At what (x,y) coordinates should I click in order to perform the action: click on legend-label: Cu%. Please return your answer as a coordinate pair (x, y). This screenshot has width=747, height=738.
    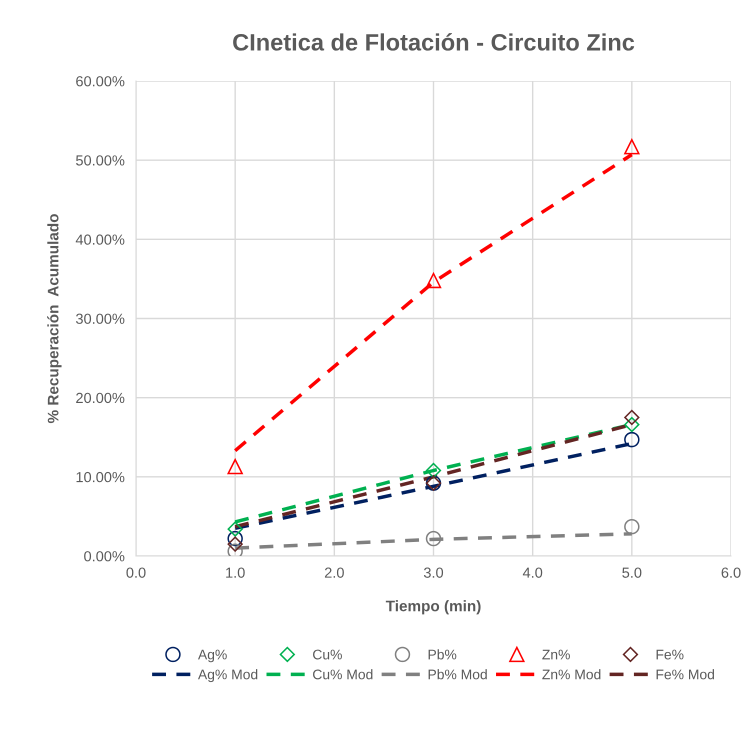
    Looking at the image, I should click on (327, 655).